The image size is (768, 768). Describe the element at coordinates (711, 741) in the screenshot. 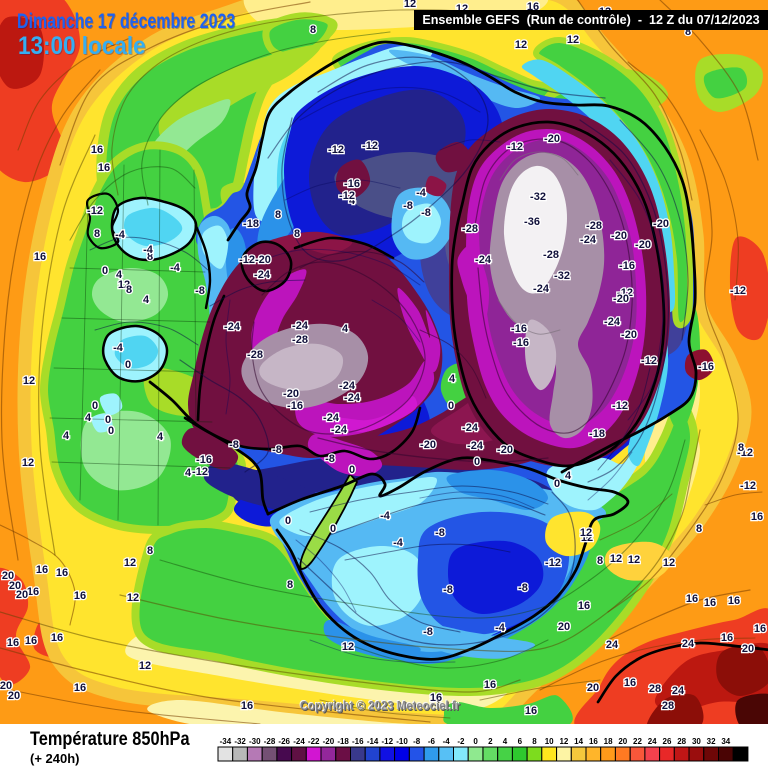

I see `svg-text: 32` at that location.